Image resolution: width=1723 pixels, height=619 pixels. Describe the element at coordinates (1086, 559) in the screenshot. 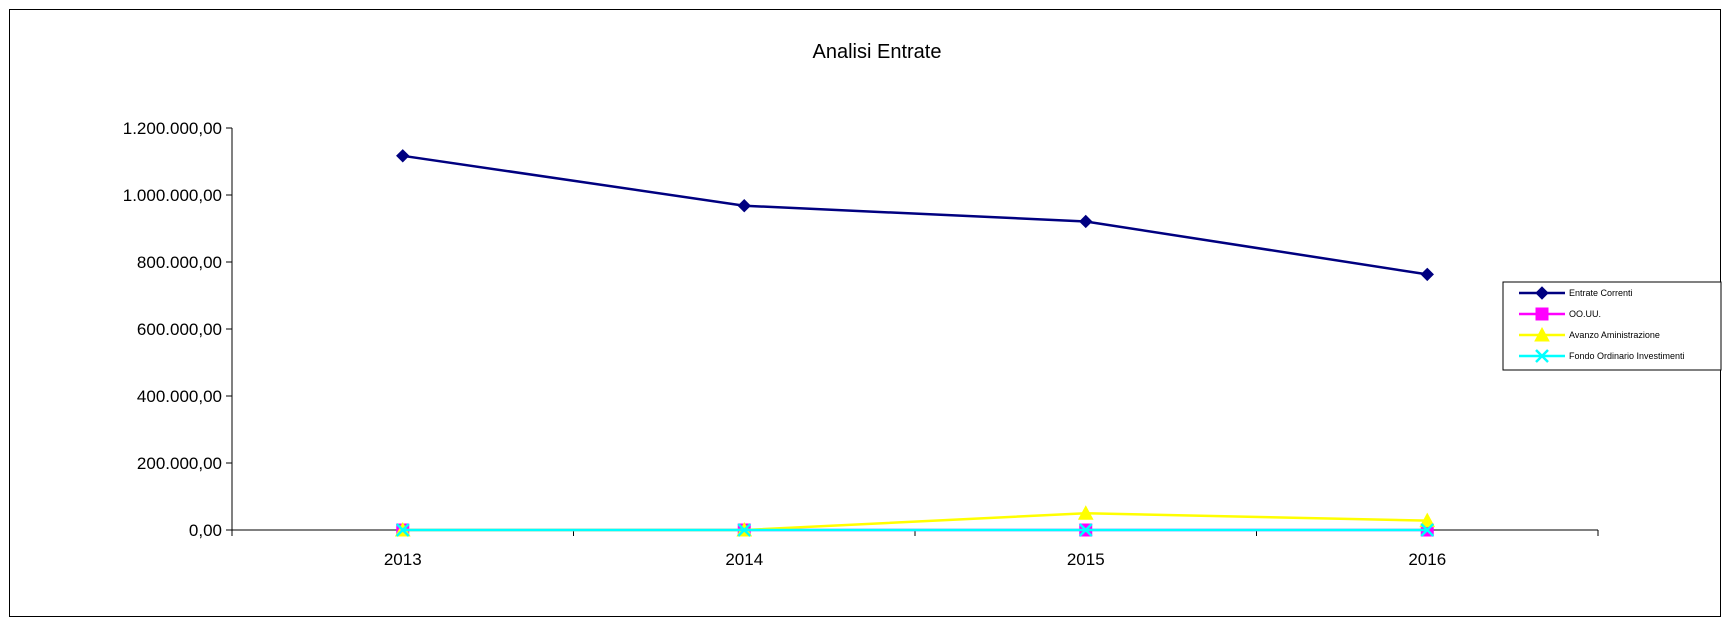

I see `x-tick-label: 2015` at that location.